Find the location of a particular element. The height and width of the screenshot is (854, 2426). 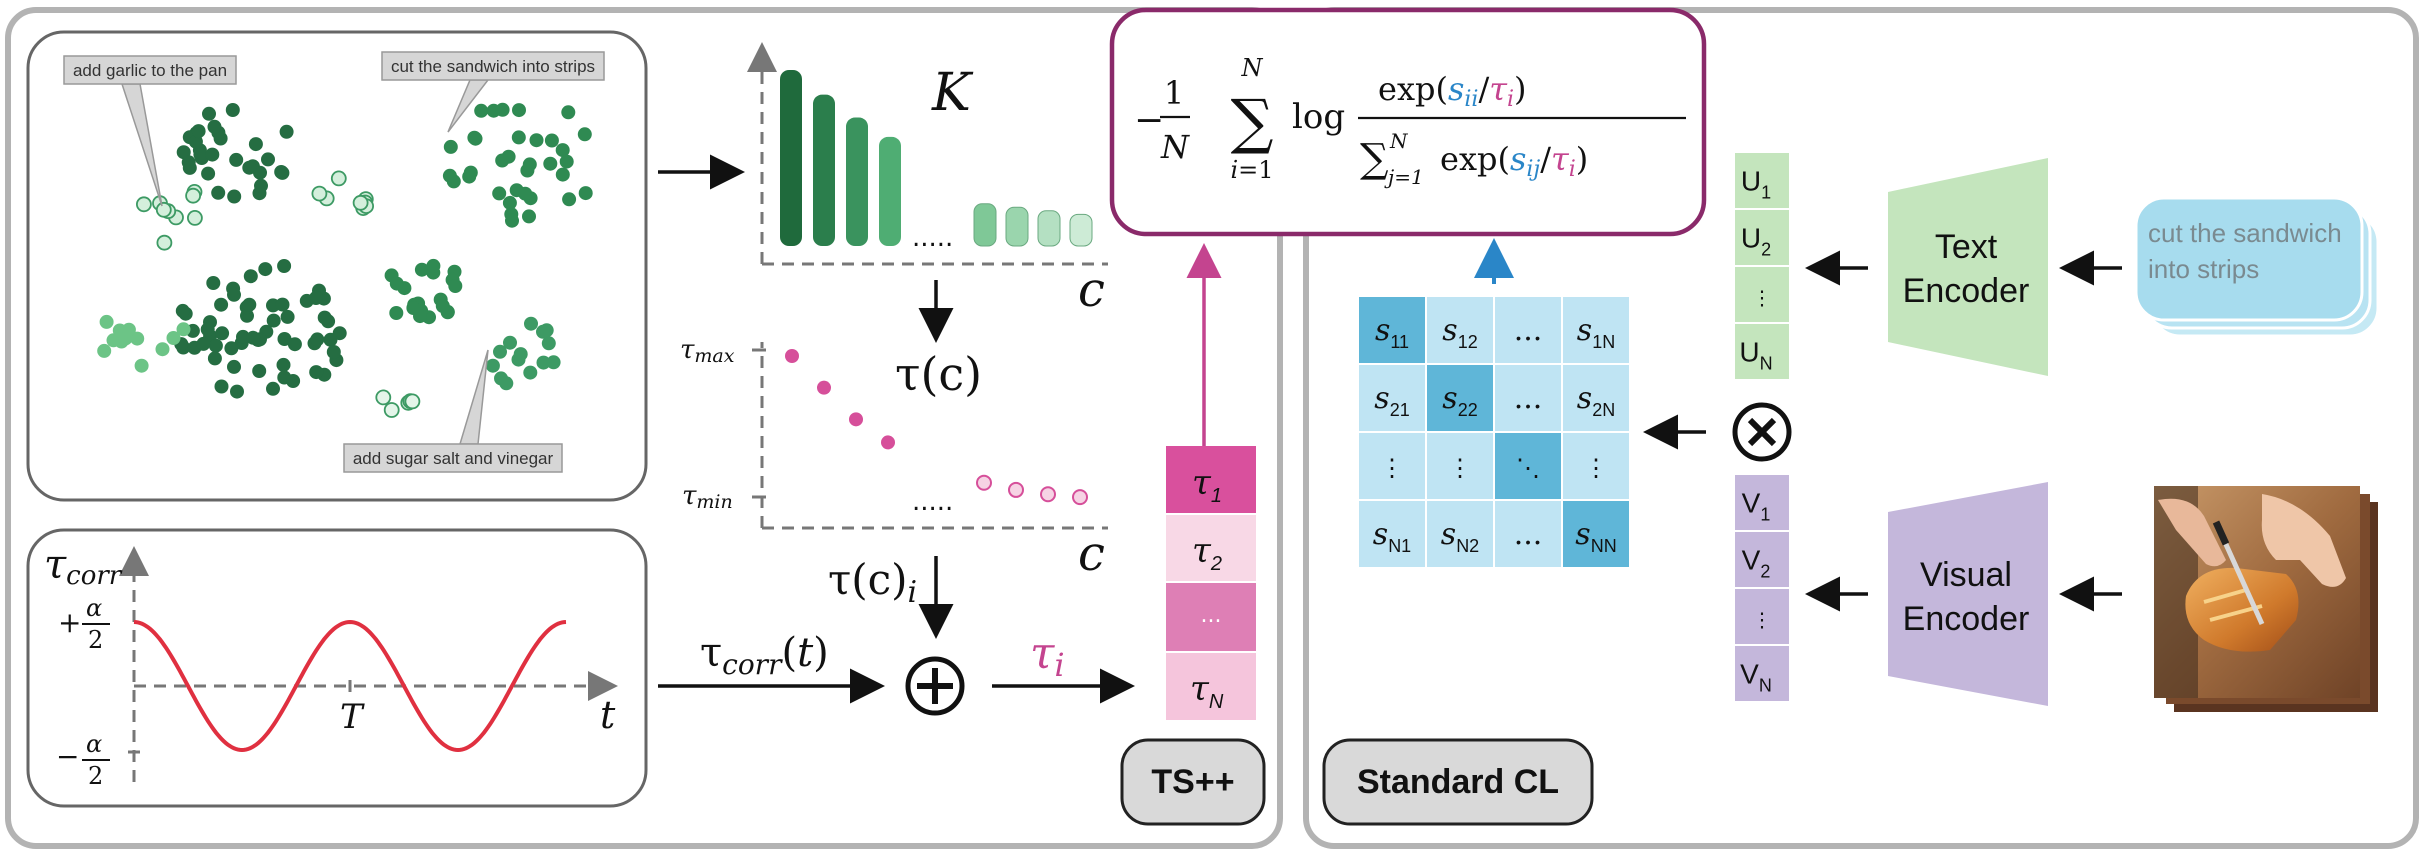

tau-stack: τ1 τ2 ... τN is located at coordinates (1211, 583).